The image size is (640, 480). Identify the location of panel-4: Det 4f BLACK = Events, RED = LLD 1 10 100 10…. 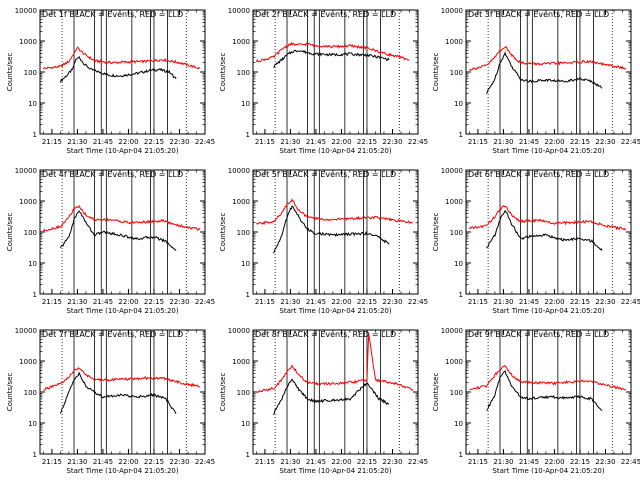
(110, 241).